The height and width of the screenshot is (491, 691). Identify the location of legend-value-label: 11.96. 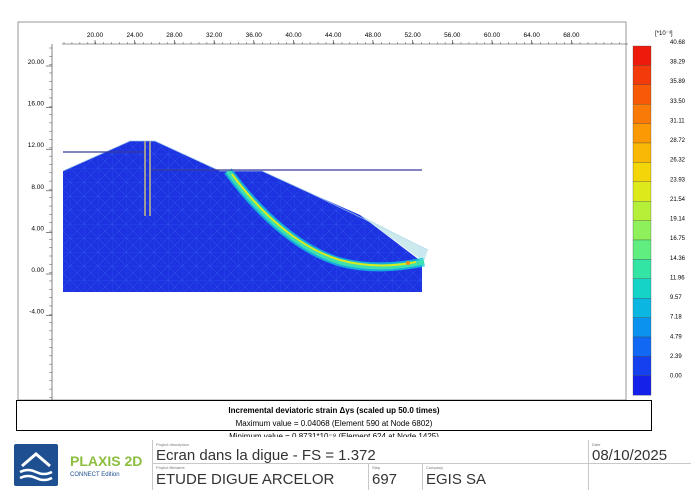
(677, 278).